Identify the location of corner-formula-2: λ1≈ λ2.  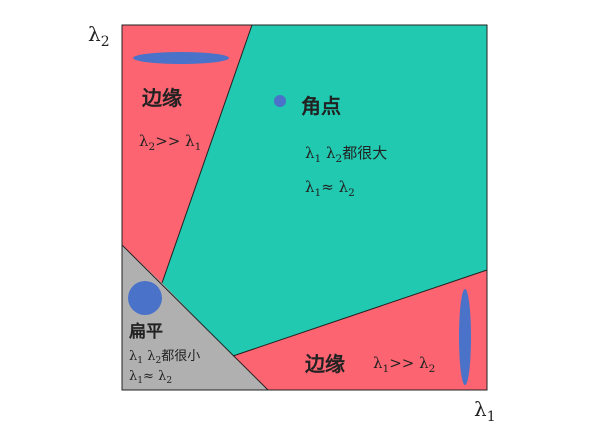
(330, 188).